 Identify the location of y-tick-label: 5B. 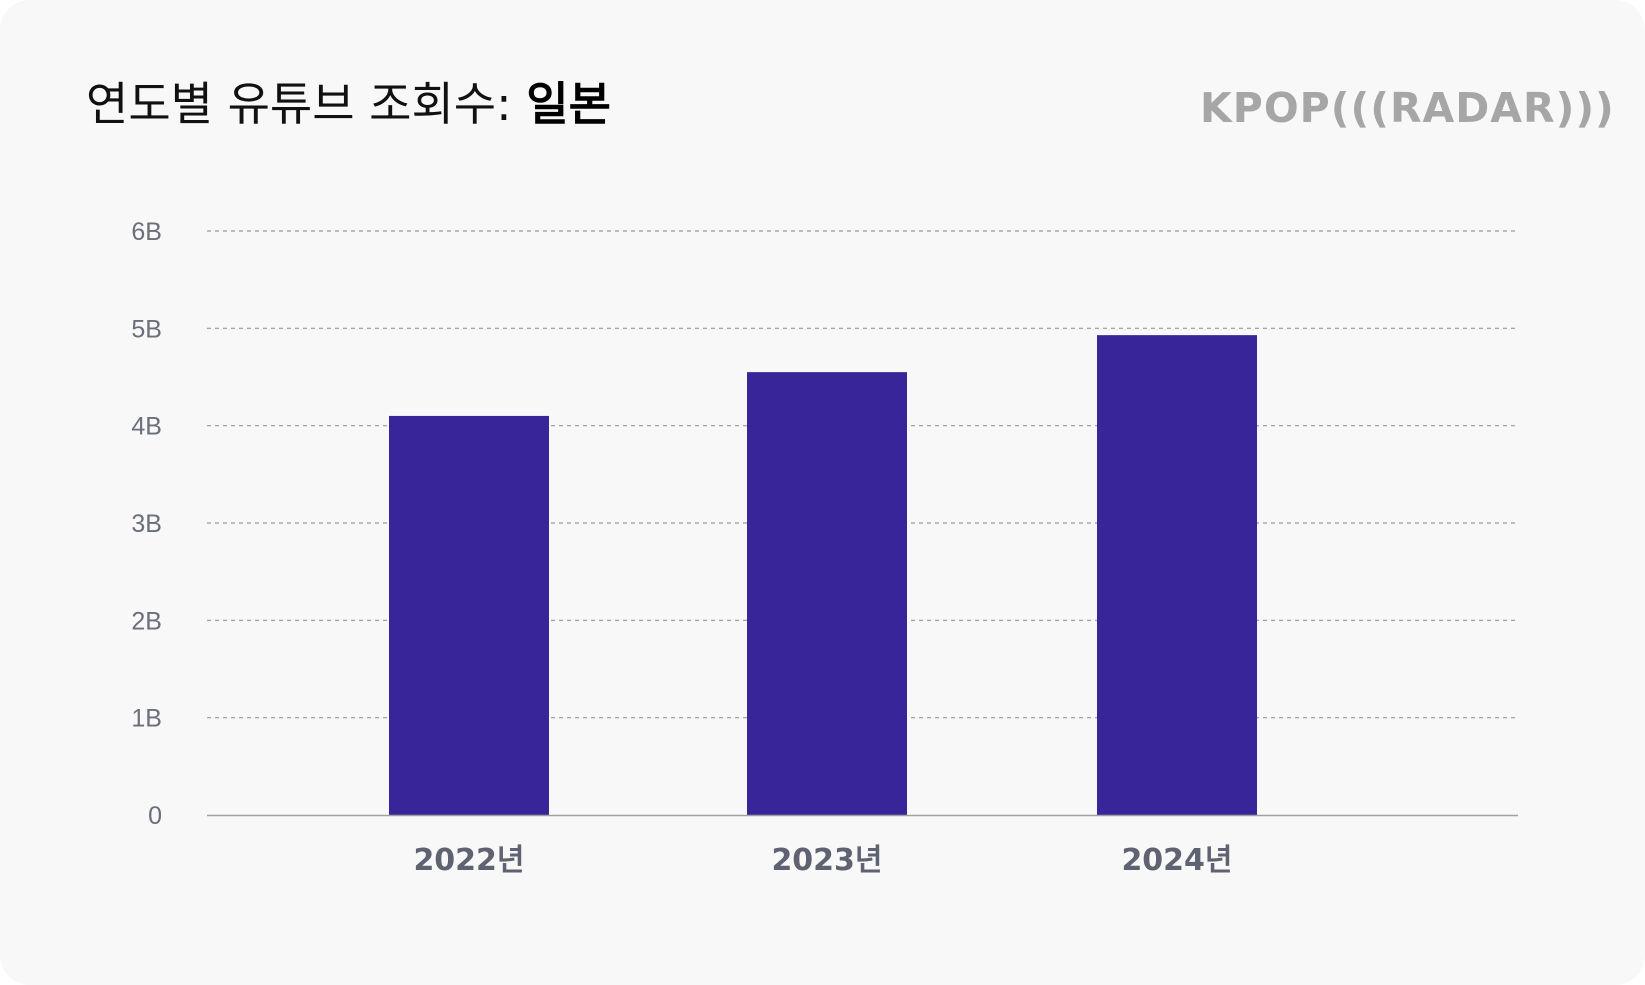
(146, 329).